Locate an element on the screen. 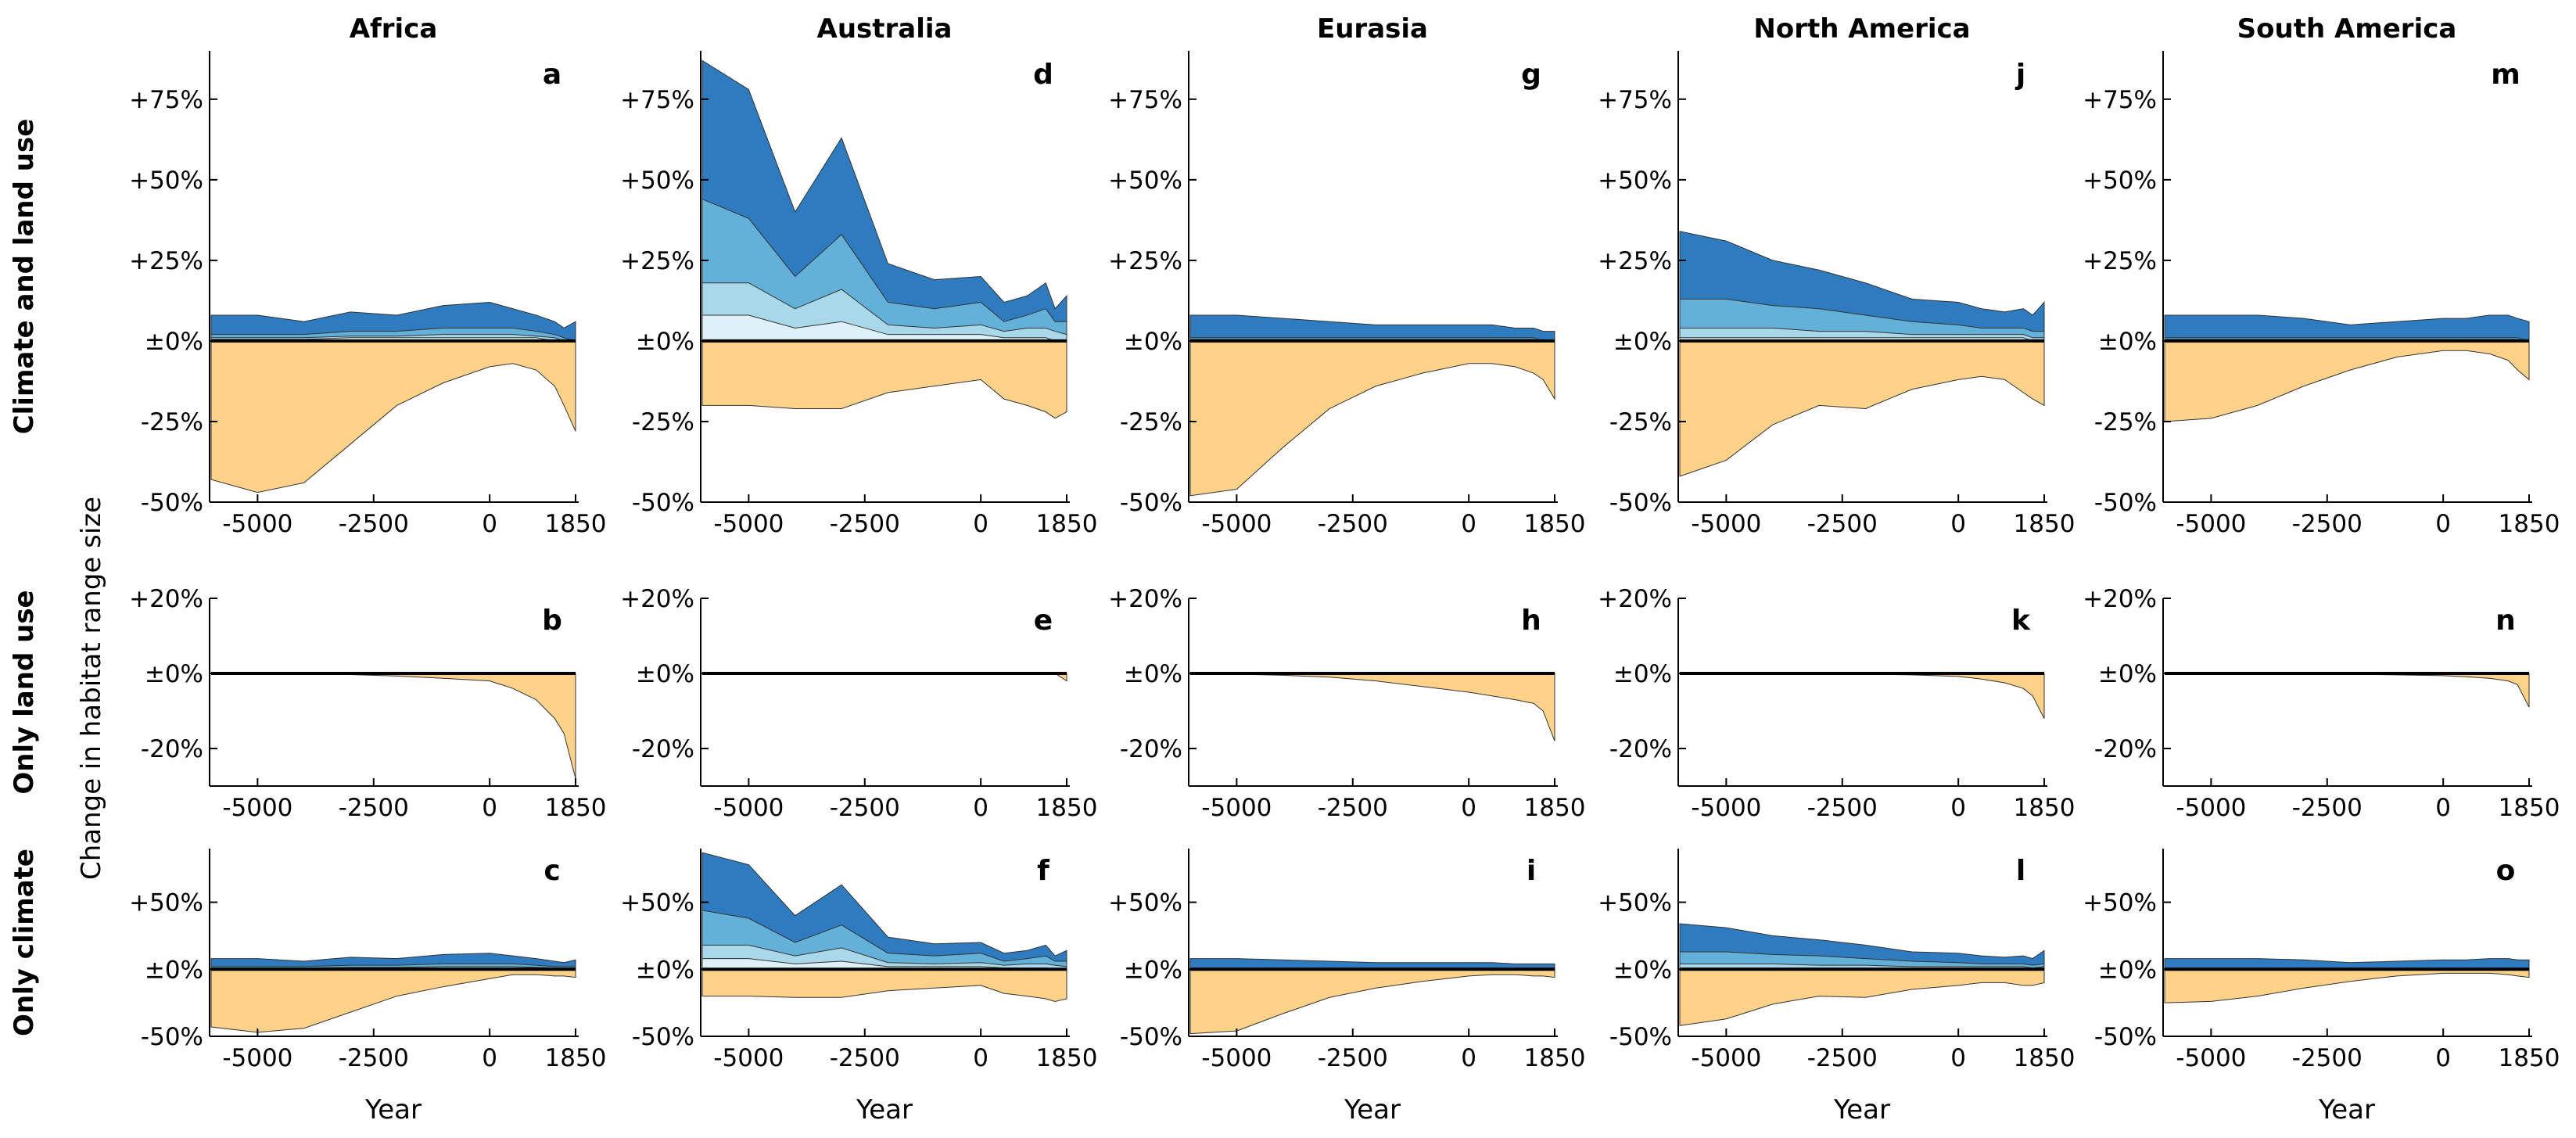 This screenshot has width=2576, height=1138. y-tick-label-c-2: -50% is located at coordinates (172, 1037).